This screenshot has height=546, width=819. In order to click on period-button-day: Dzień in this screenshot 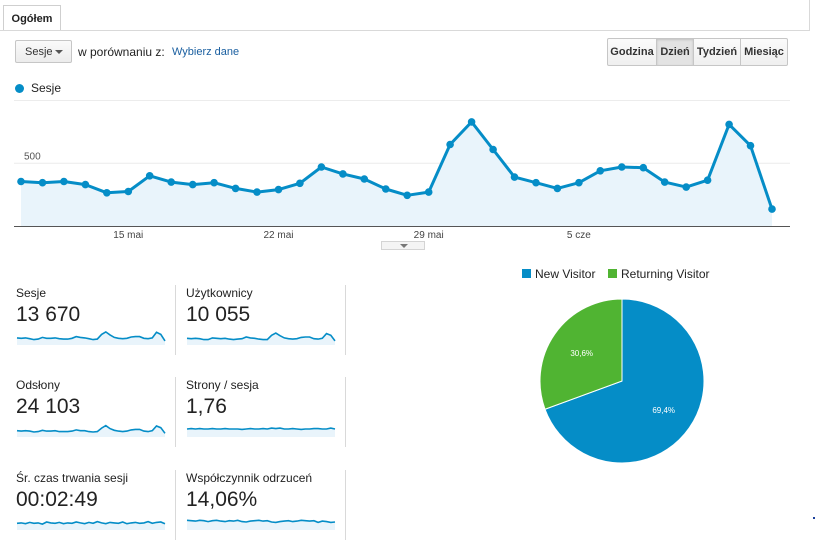, I will do `click(675, 52)`.